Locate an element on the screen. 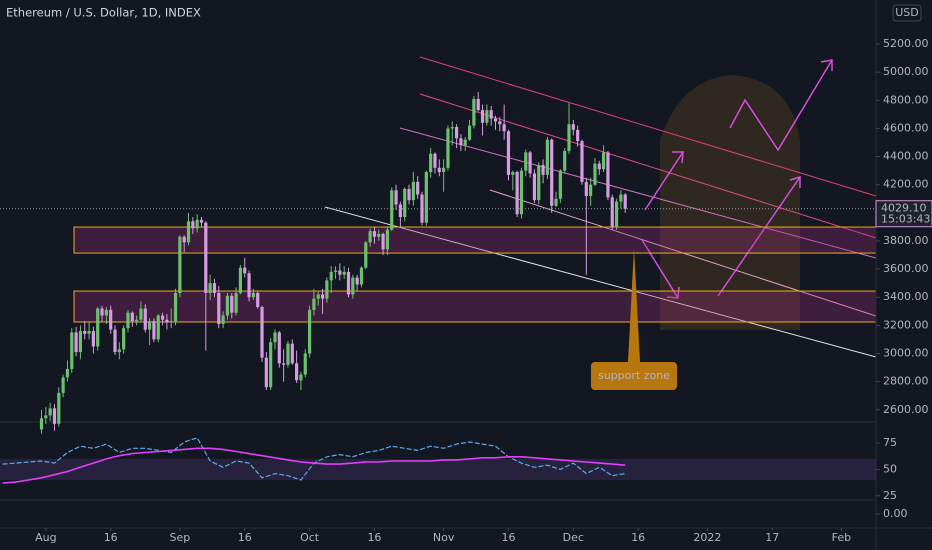 Image resolution: width=932 pixels, height=550 pixels. x-tick-label: 2022 is located at coordinates (707, 537).